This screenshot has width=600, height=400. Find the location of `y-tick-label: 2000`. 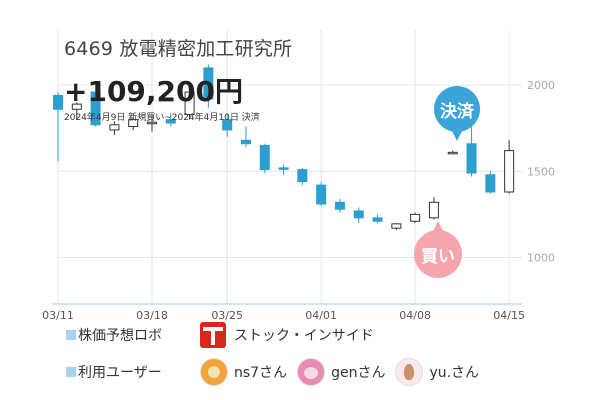

y-tick-label: 2000 is located at coordinates (541, 85).